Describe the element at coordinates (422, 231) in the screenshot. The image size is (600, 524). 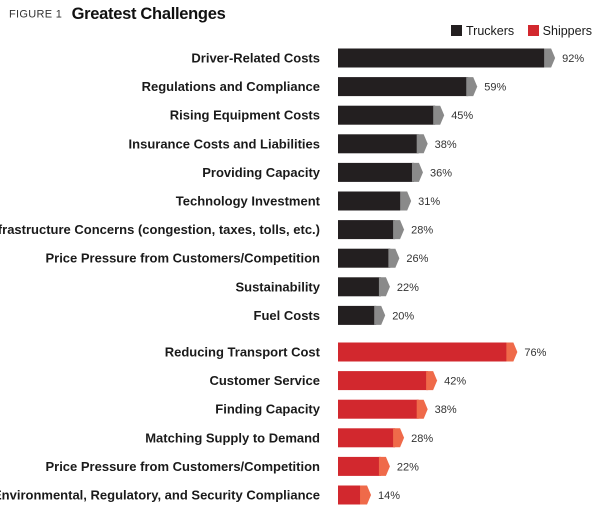
I see `value-label-truckers-6: 28%` at that location.